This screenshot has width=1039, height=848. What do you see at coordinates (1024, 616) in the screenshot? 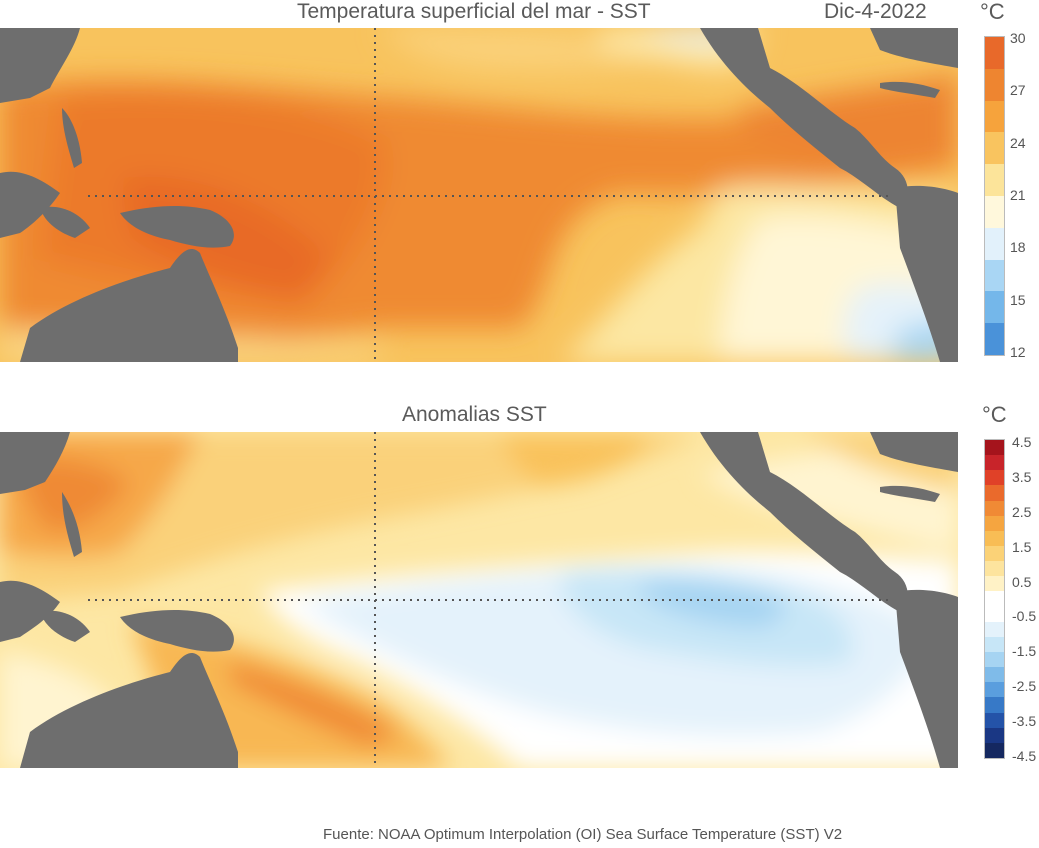
I see `anomaly-colorbar-tick-label: -0.5` at bounding box center [1024, 616].